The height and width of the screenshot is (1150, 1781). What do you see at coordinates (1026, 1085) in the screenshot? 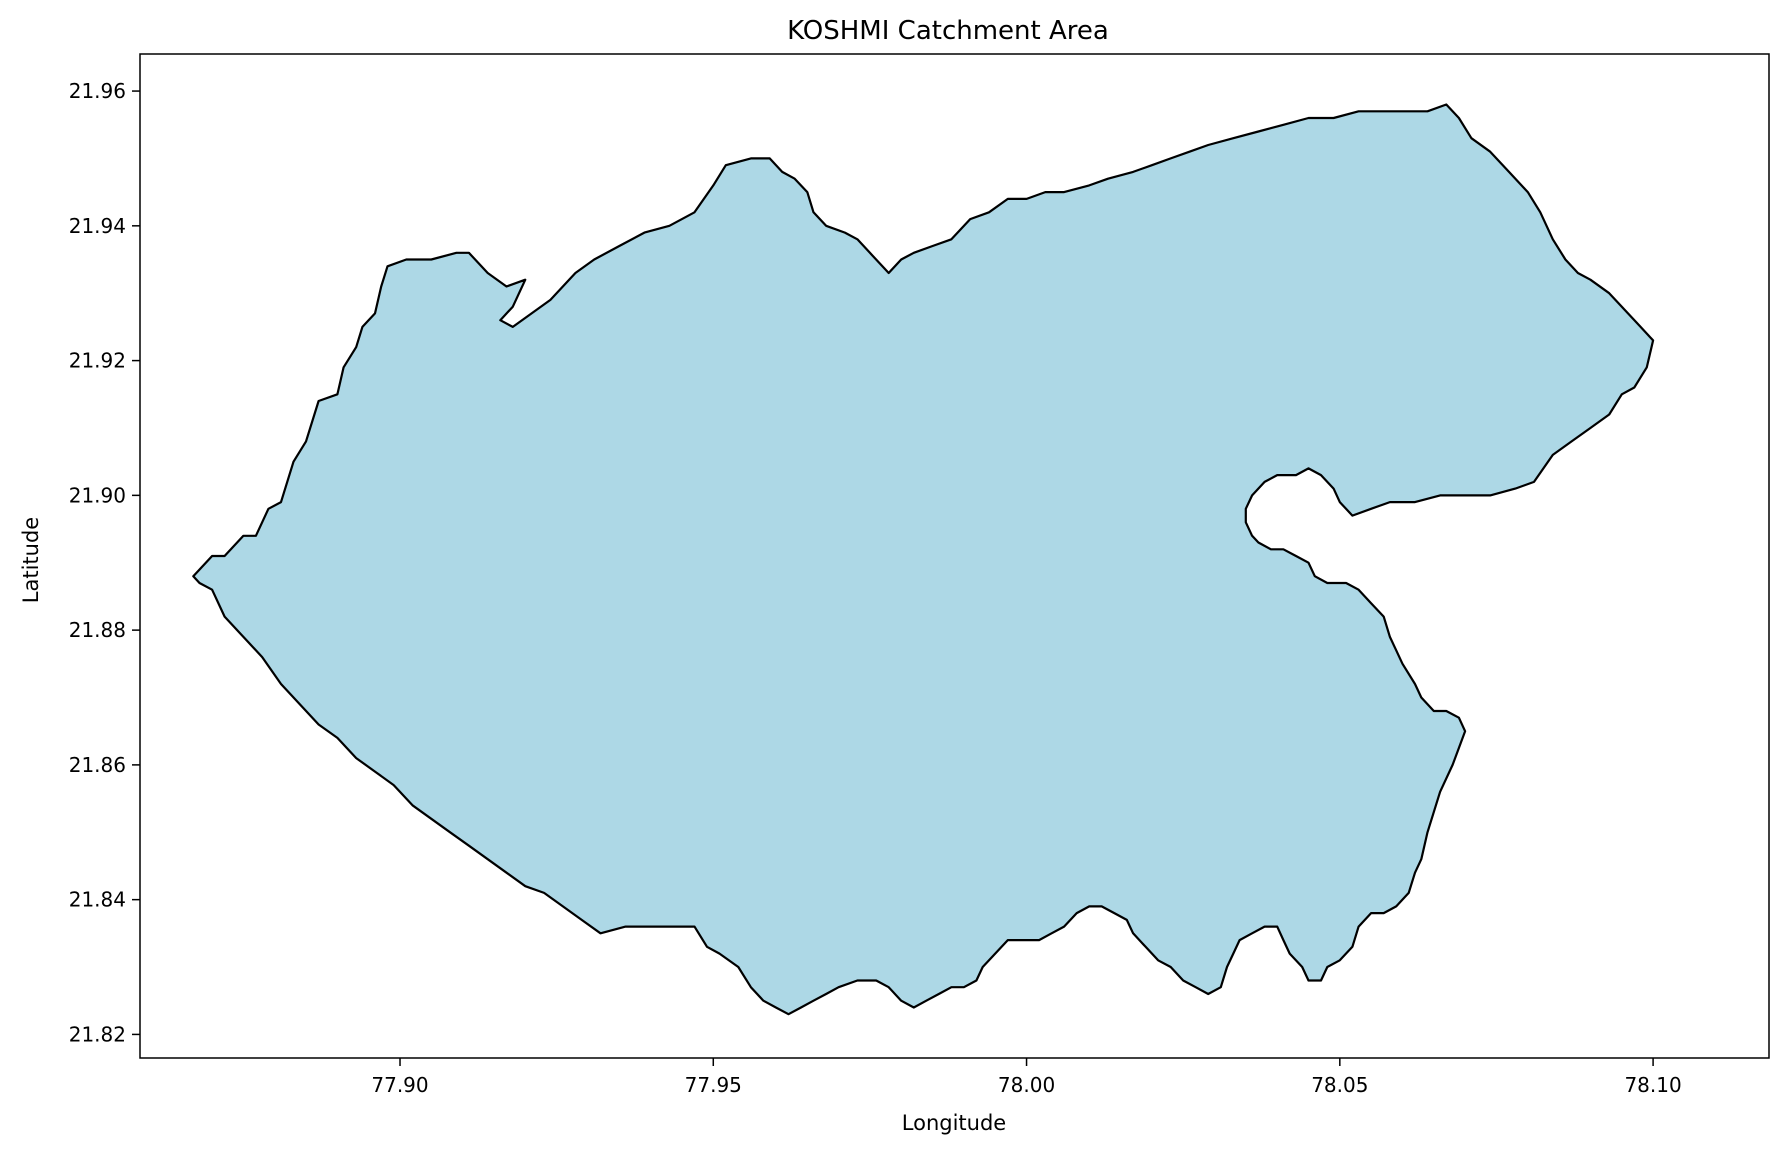
I see `x-tick-label: 78.00` at bounding box center [1026, 1085].